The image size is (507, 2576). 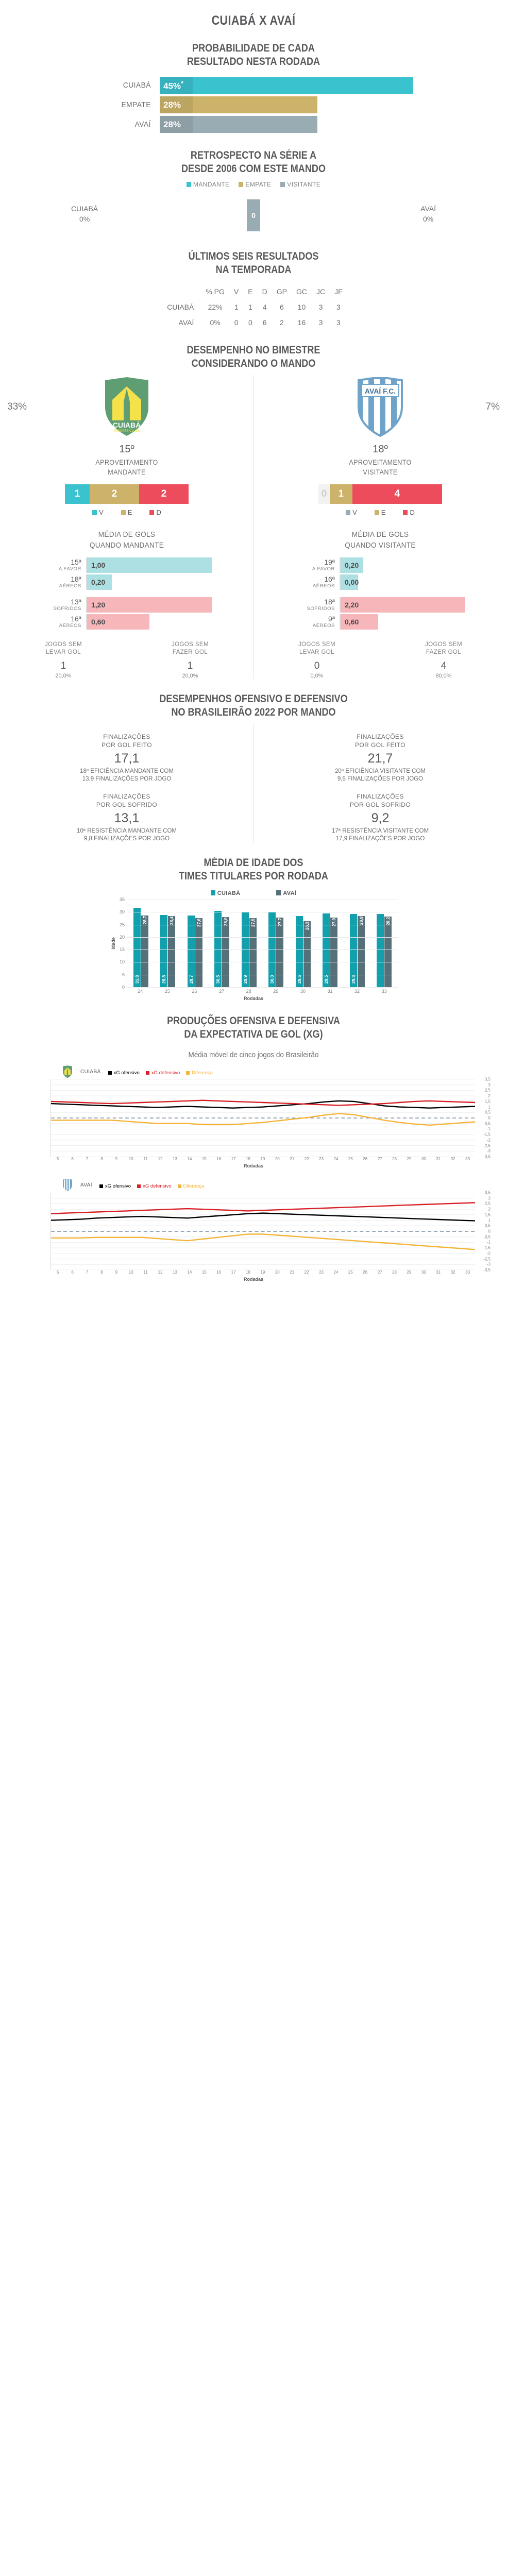 What do you see at coordinates (127, 467) in the screenshot?
I see `cuiaba-position-caption: APROVEITAMENTO MANDANTE` at bounding box center [127, 467].